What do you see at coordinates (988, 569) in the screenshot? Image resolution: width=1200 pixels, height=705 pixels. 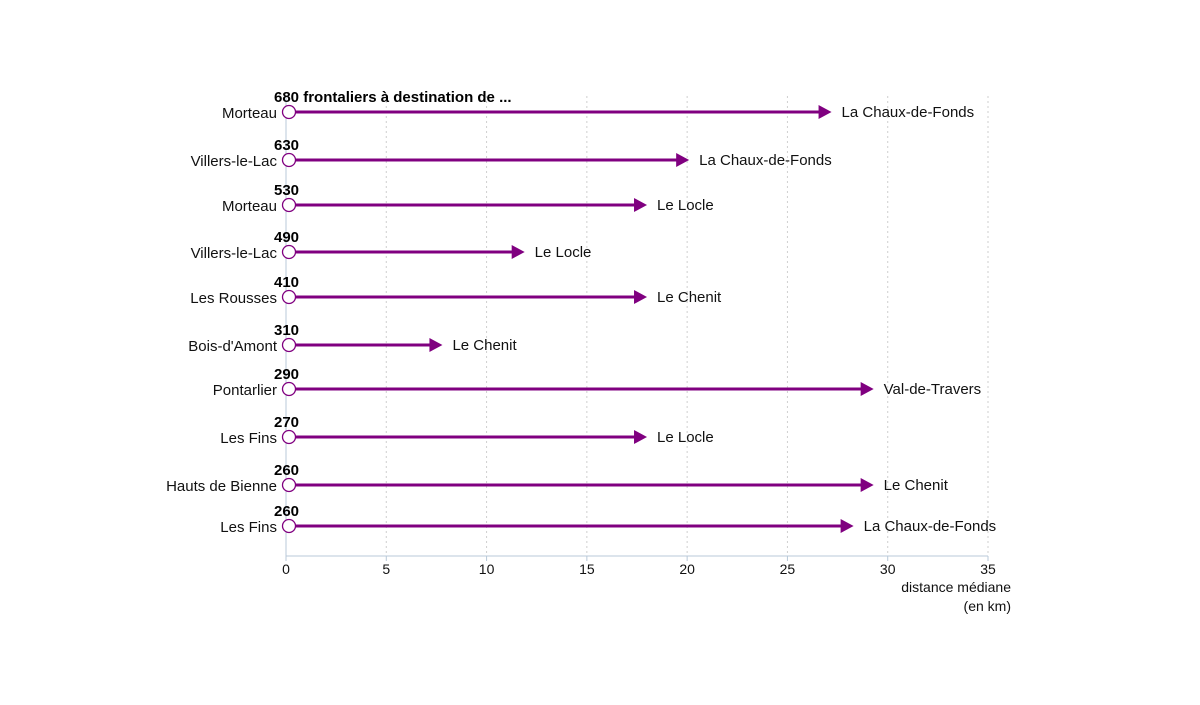 I see `x-tick-label: 35` at bounding box center [988, 569].